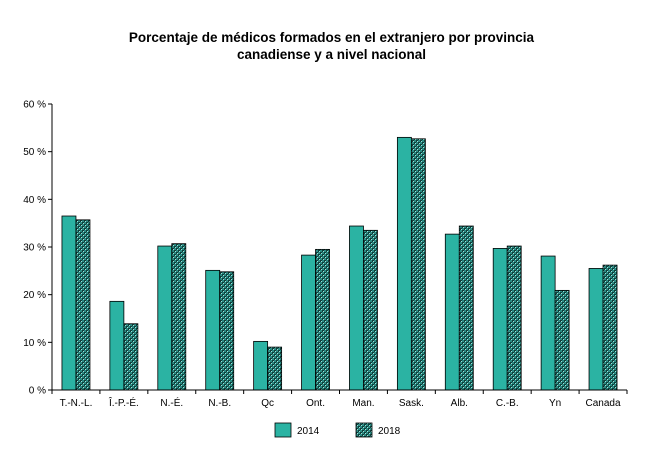 This screenshot has height=465, width=663. What do you see at coordinates (389, 431) in the screenshot?
I see `legend-label: 2018` at bounding box center [389, 431].